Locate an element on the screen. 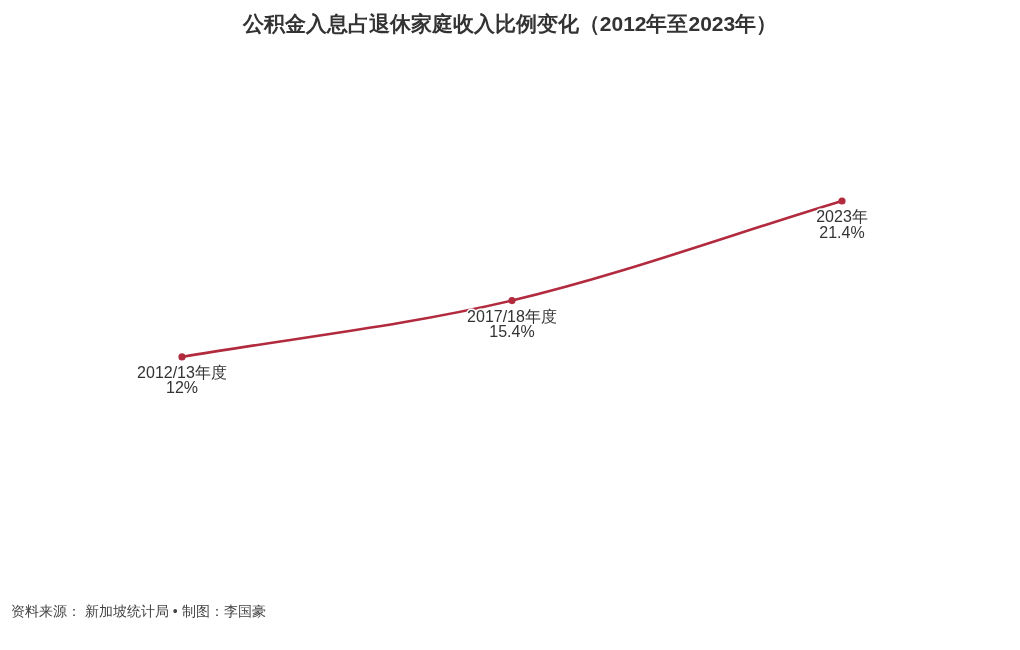 The height and width of the screenshot is (650, 1020). value-label: 12% is located at coordinates (182, 388).